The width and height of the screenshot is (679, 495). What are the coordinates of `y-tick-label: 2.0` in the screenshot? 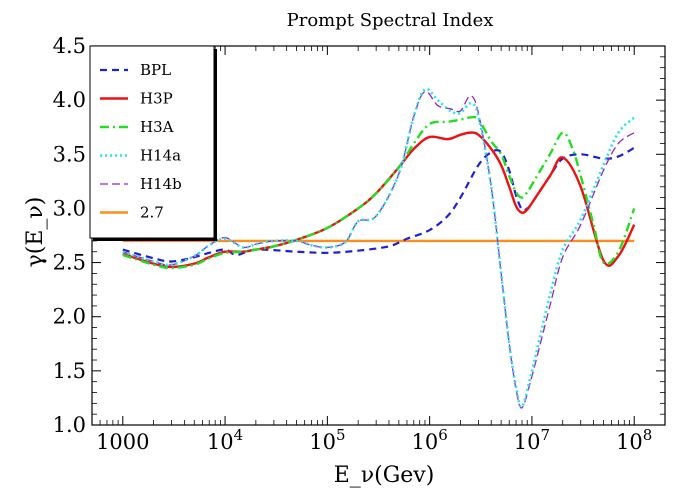 It's located at (69, 317).